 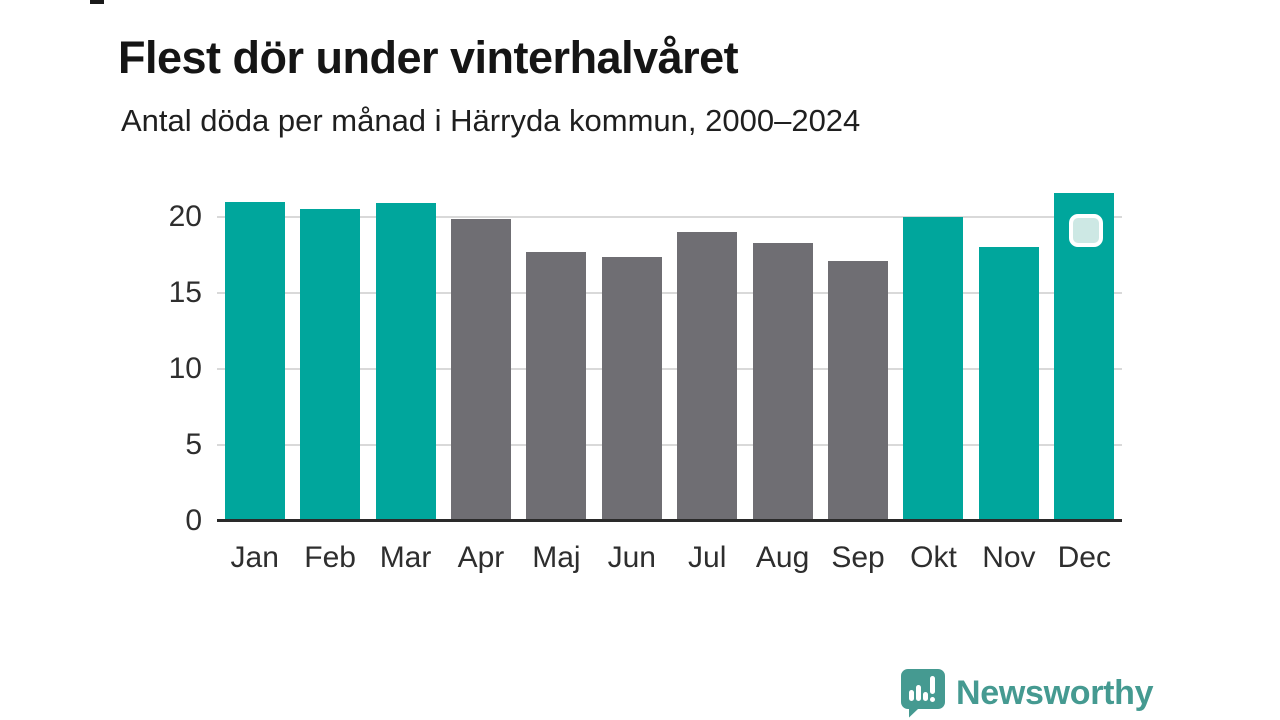 I want to click on bar-apr, so click(x=480, y=369).